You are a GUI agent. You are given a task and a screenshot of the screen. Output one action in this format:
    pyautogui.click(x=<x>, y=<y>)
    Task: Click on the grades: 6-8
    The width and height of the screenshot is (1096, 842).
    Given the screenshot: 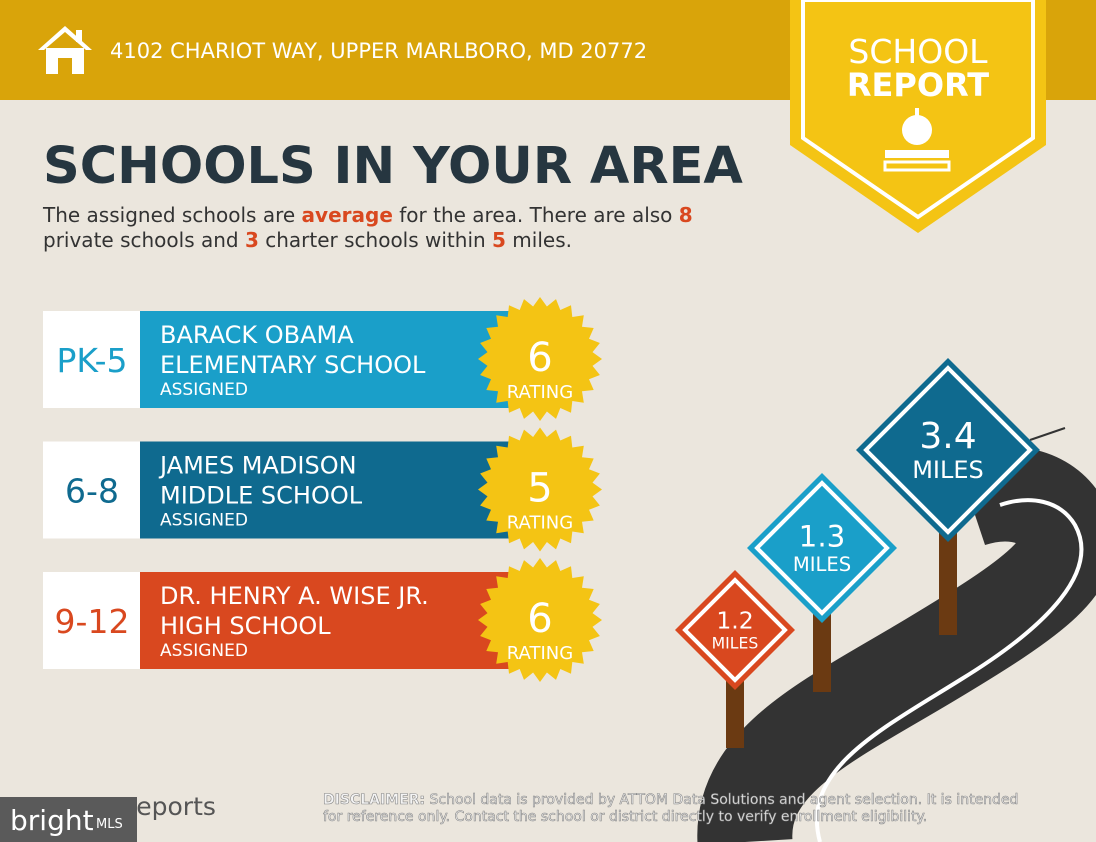 What is the action you would take?
    pyautogui.click(x=92, y=491)
    